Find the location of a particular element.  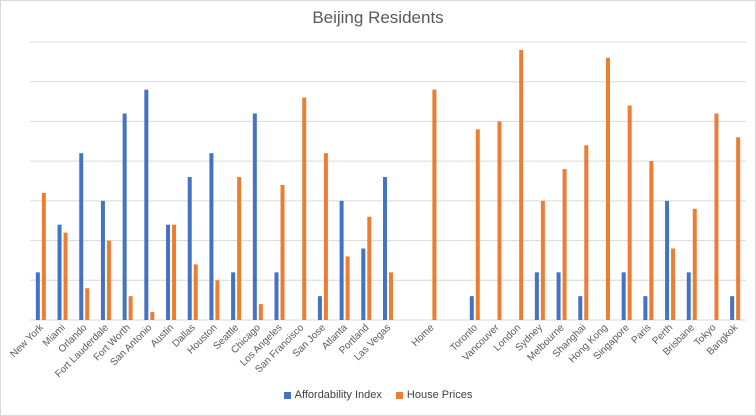

x-tick-label: Home is located at coordinates (423, 335).